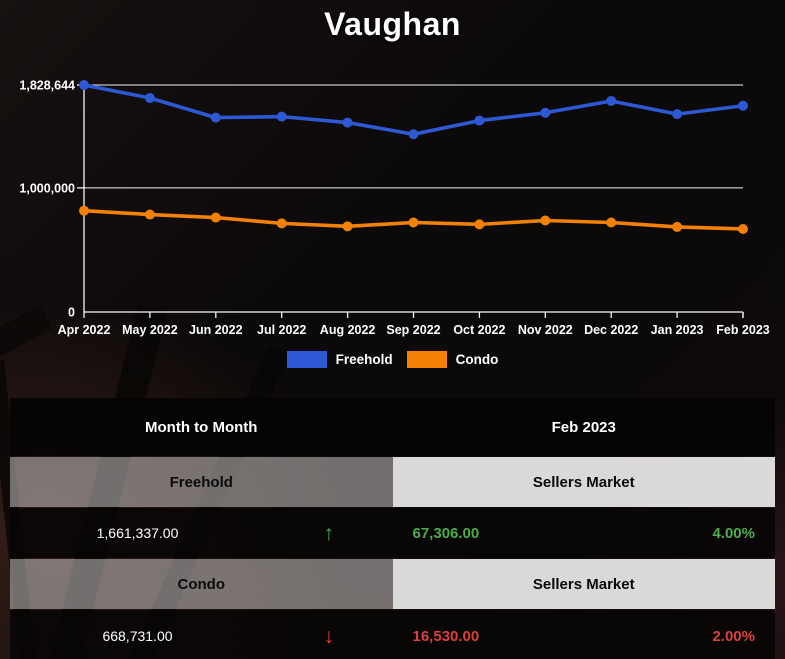 The width and height of the screenshot is (785, 659). Describe the element at coordinates (47, 188) in the screenshot. I see `y-axis-label: 1,000,000` at that location.